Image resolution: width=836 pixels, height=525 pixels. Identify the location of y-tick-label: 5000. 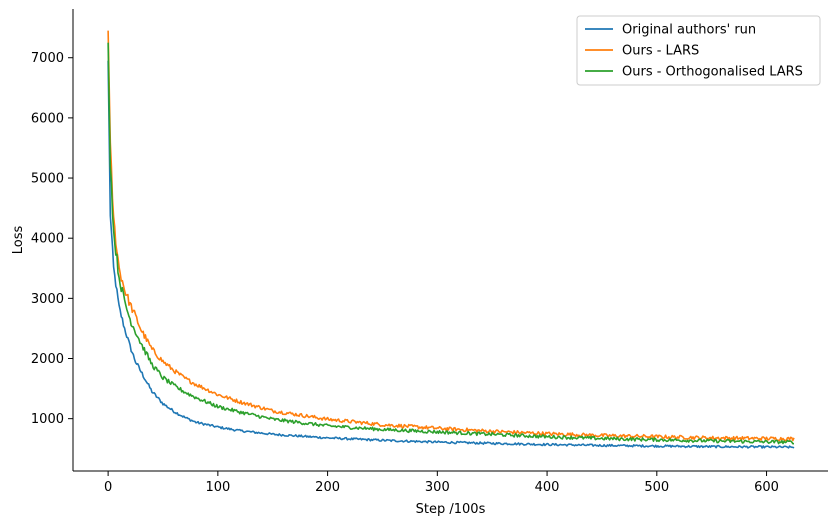
(47, 179).